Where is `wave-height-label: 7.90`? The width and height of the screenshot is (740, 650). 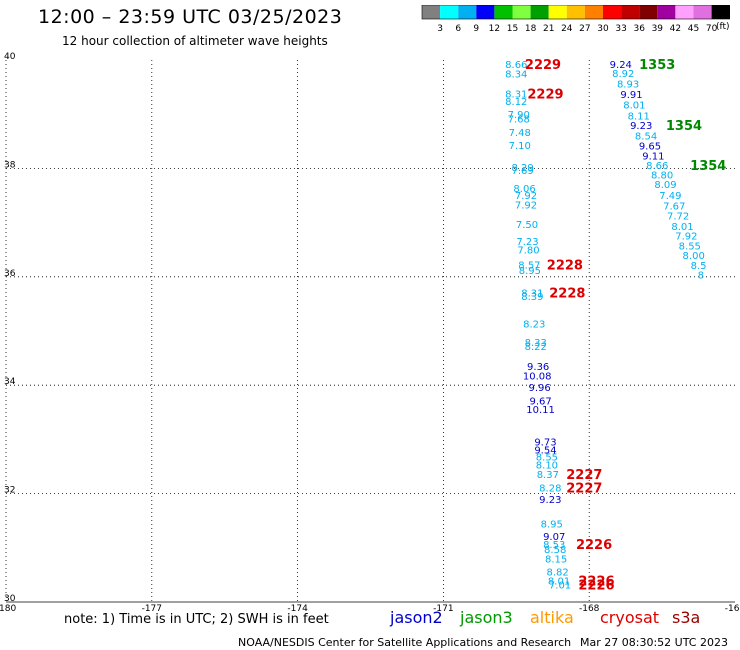 wave-height-label: 7.90 is located at coordinates (519, 115).